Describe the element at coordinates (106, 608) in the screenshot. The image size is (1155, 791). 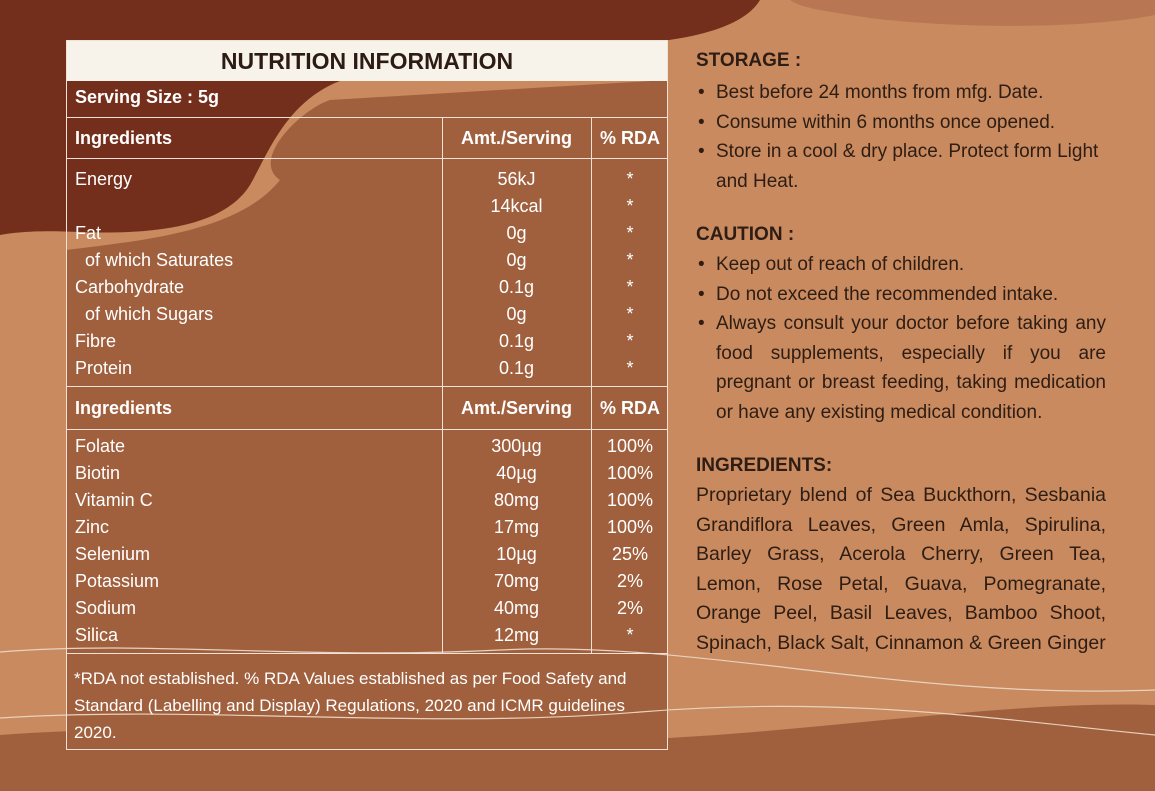
I see `row-name: Sodium` at that location.